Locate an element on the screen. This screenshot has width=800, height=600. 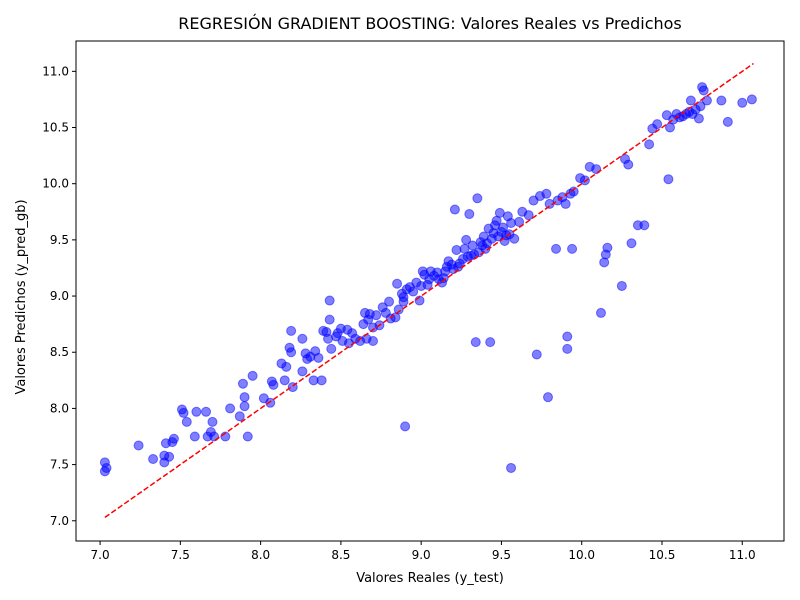
y-tick-label: 8.0 is located at coordinates (59, 408).